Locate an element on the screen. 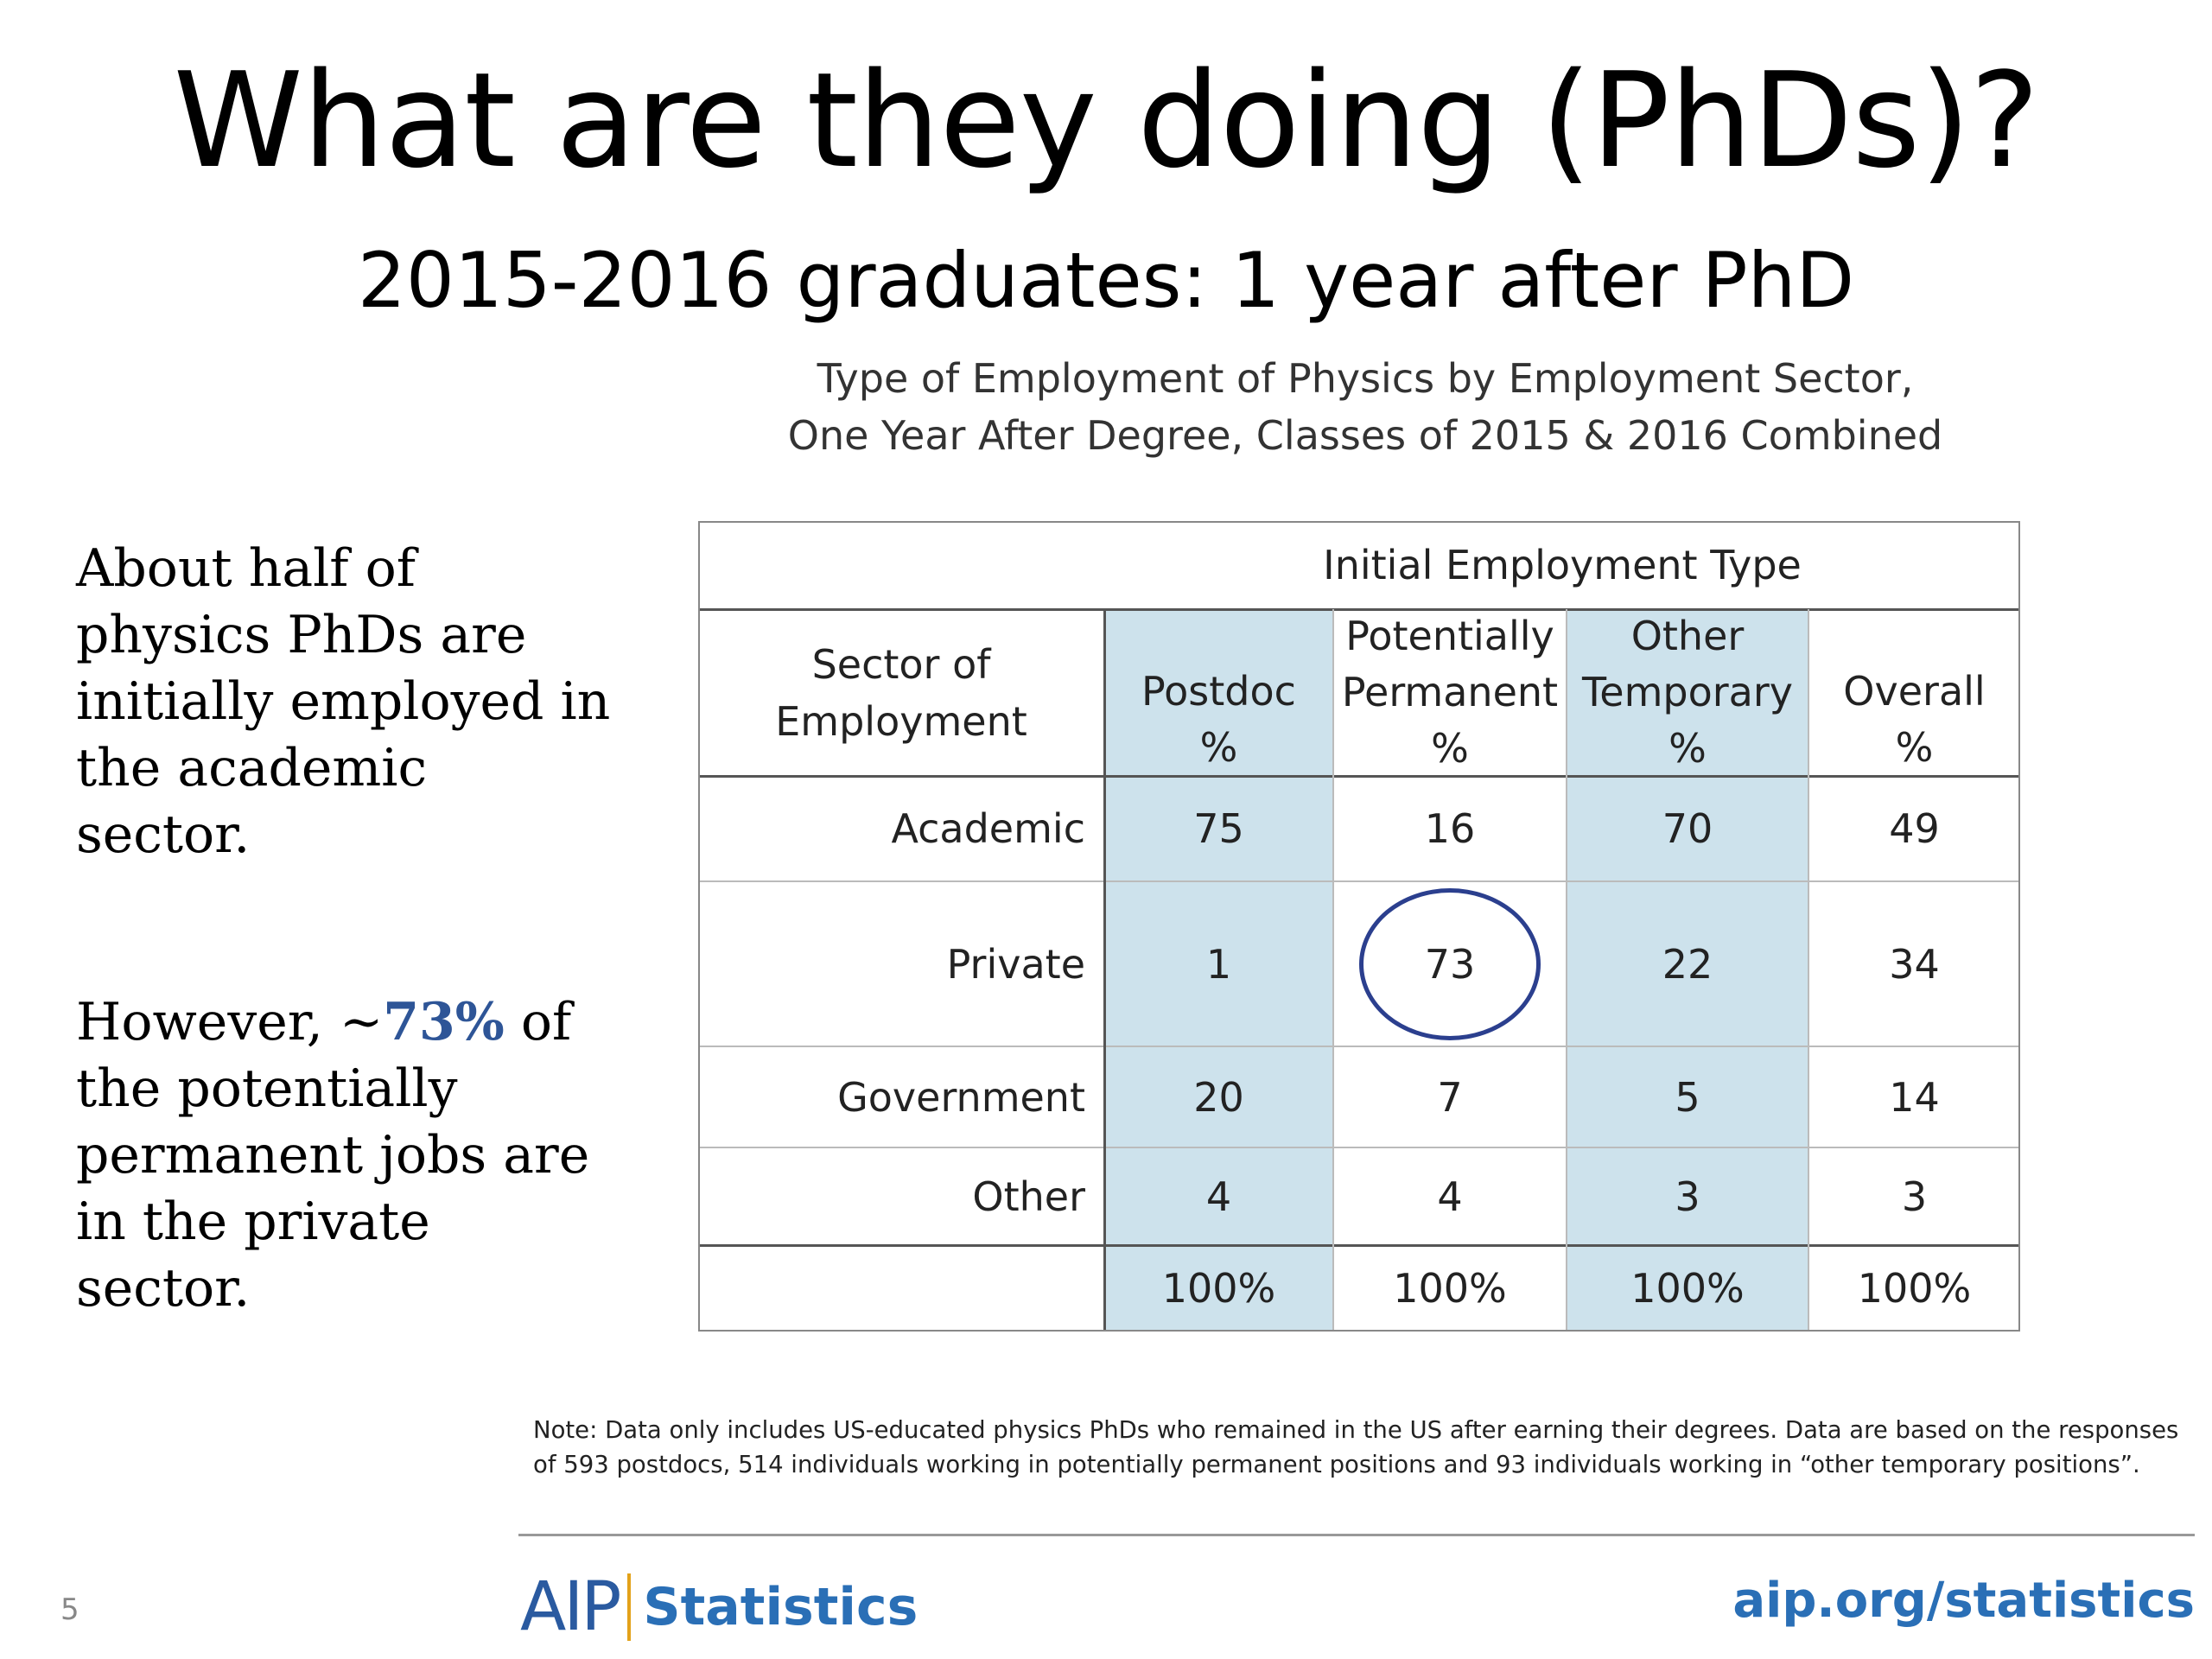 This screenshot has width=2212, height=1659. column-header-line2: Permanent is located at coordinates (1450, 692).